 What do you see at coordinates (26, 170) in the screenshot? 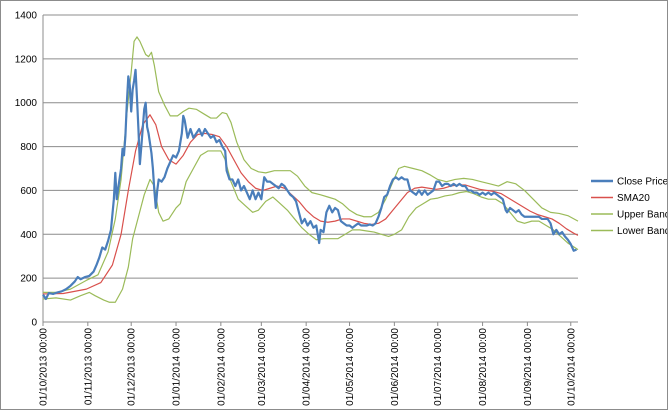
I see `y-tick-labels: 0 200 400 600 800 1000 1200 1400` at bounding box center [26, 170].